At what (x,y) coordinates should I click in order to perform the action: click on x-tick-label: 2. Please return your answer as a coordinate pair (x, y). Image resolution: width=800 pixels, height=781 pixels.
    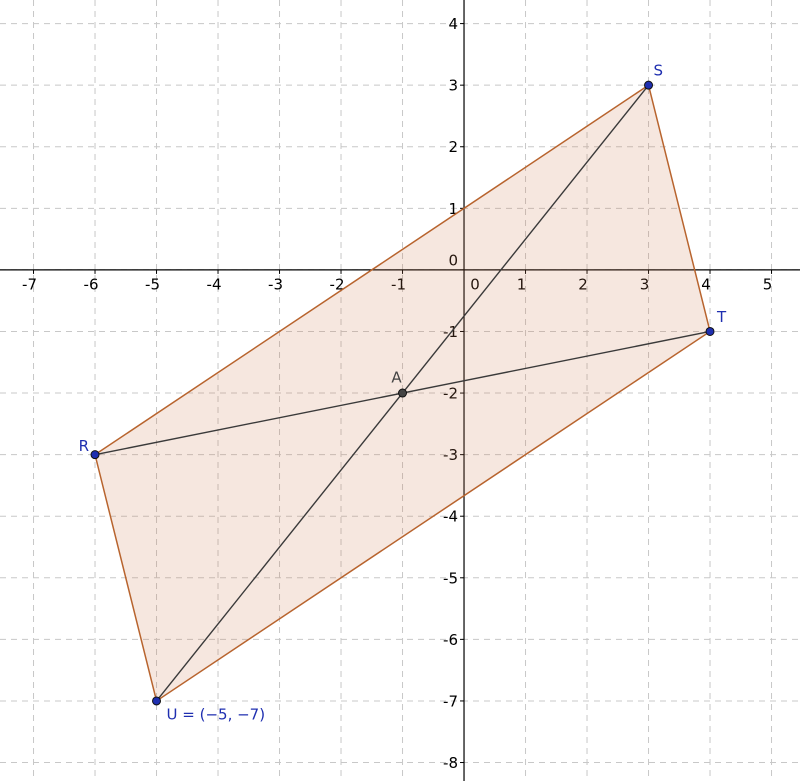
    Looking at the image, I should click on (583, 284).